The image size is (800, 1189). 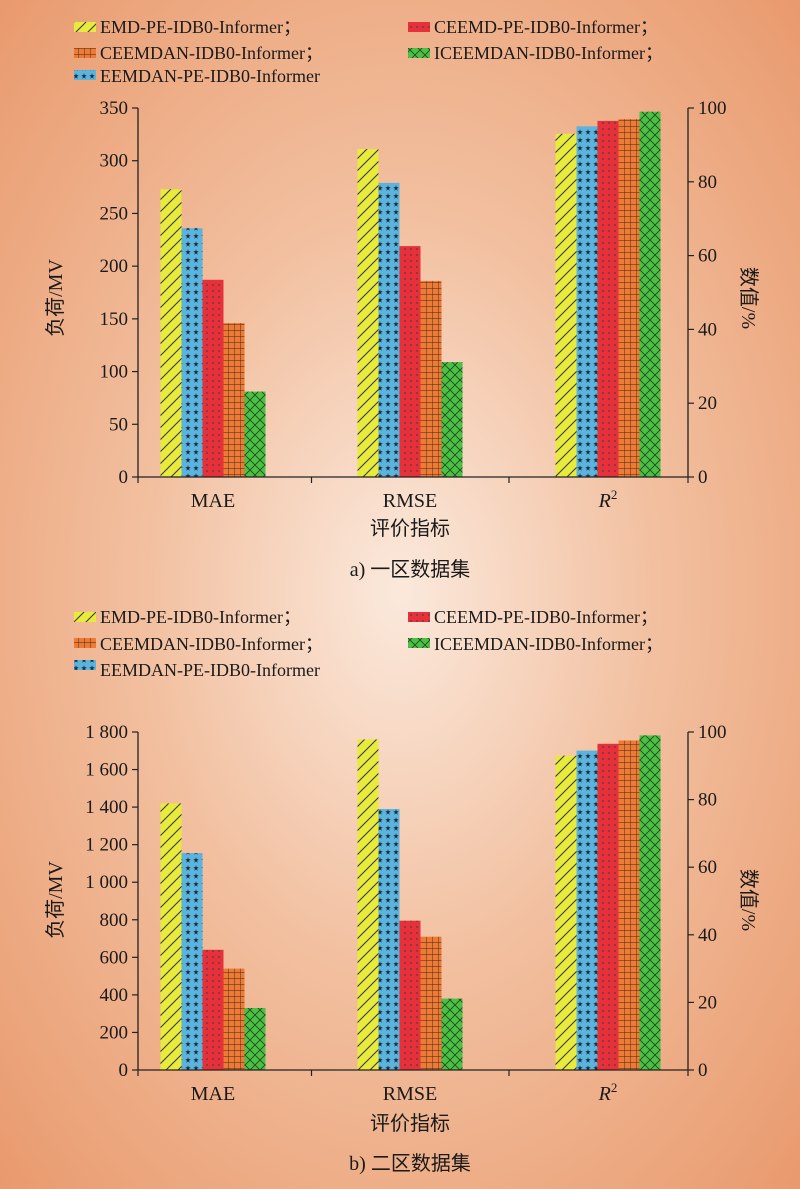 What do you see at coordinates (410, 528) in the screenshot?
I see `xlabel-a: 评价指标` at bounding box center [410, 528].